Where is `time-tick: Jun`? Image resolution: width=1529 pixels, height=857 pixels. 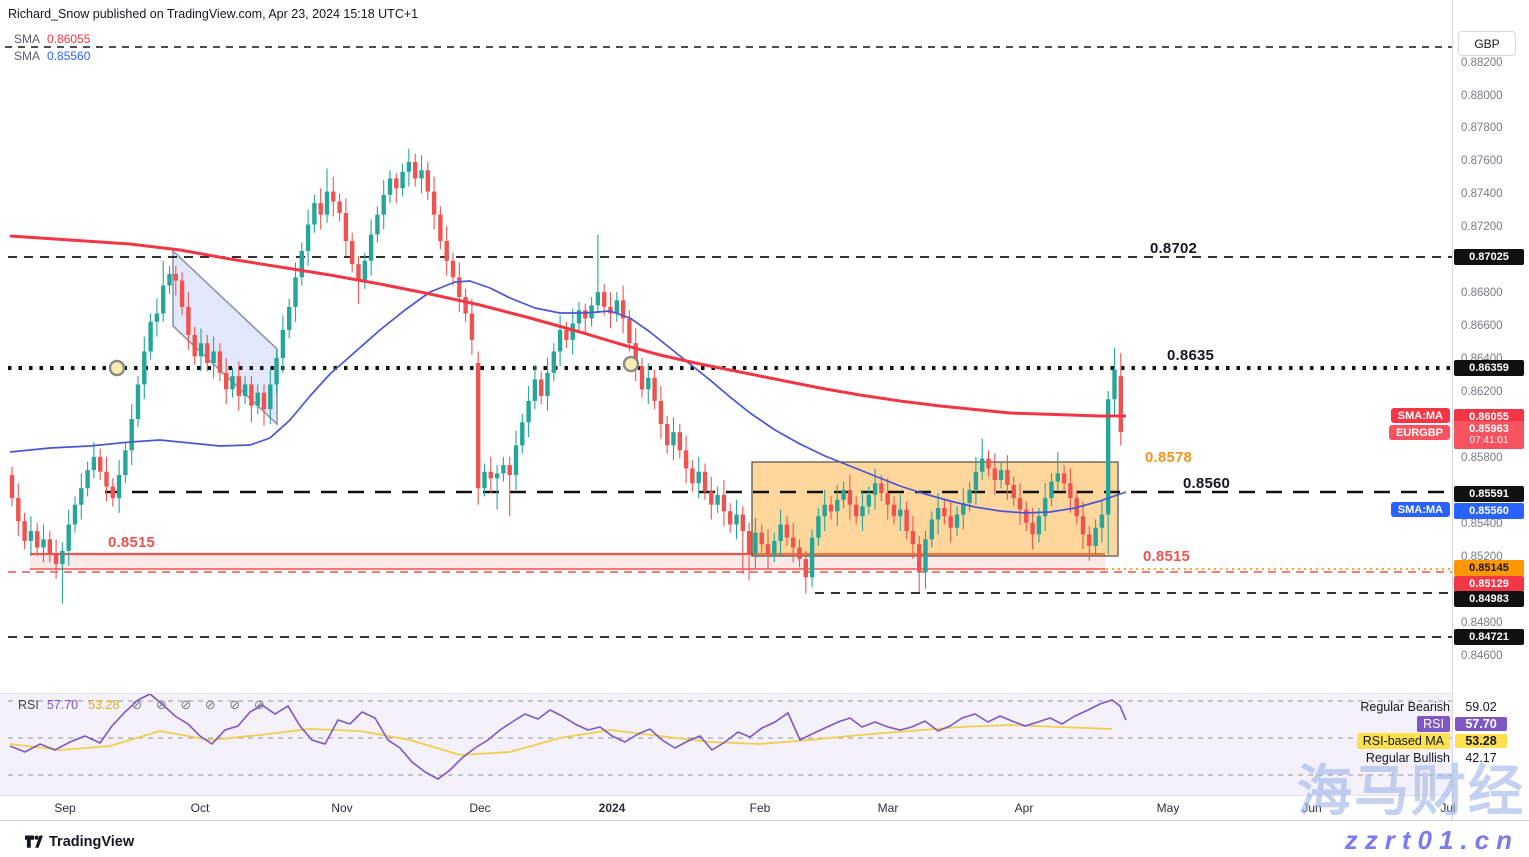 time-tick: Jun is located at coordinates (1312, 808).